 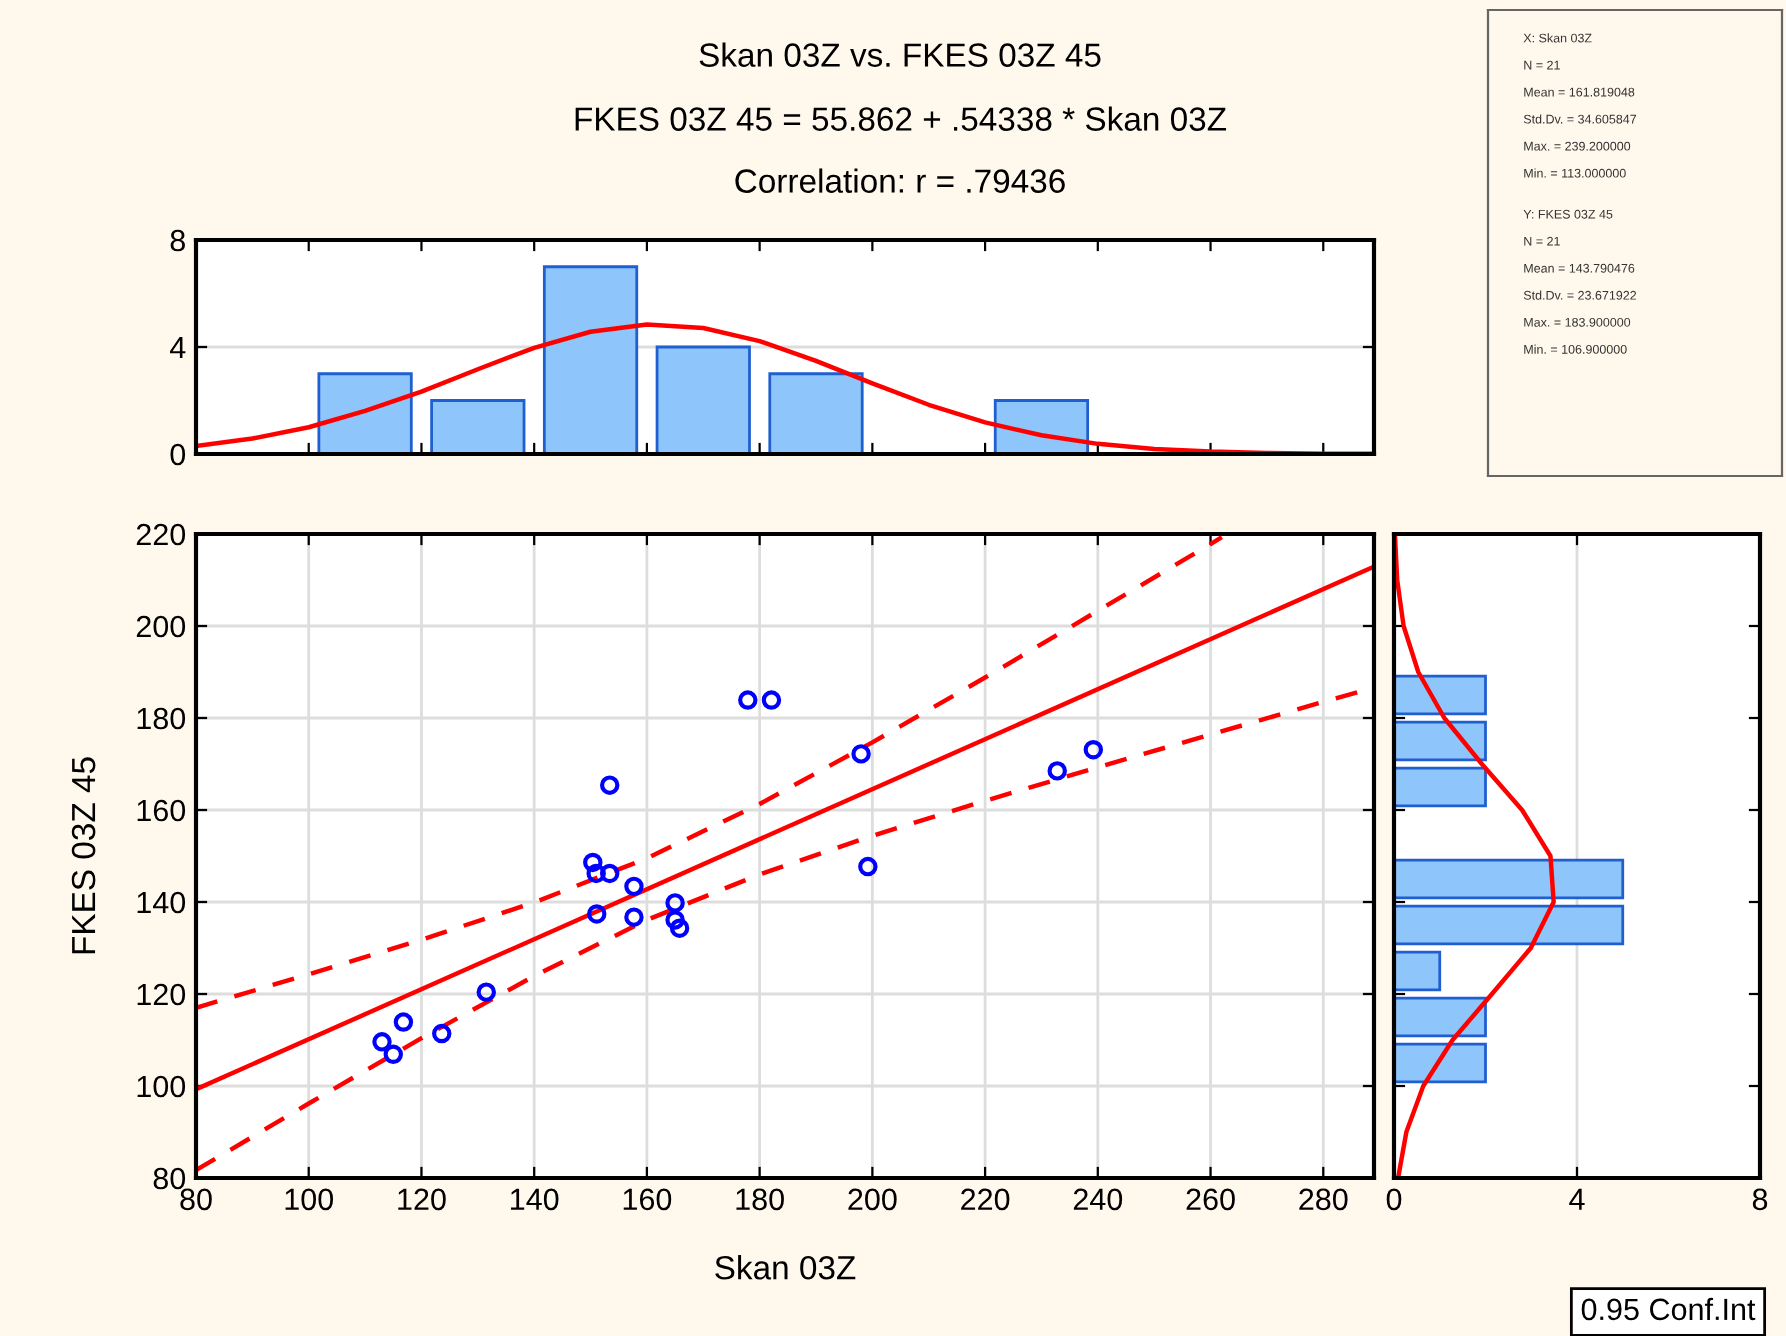 I want to click on x-tick-label: 240, so click(x=1098, y=1199).